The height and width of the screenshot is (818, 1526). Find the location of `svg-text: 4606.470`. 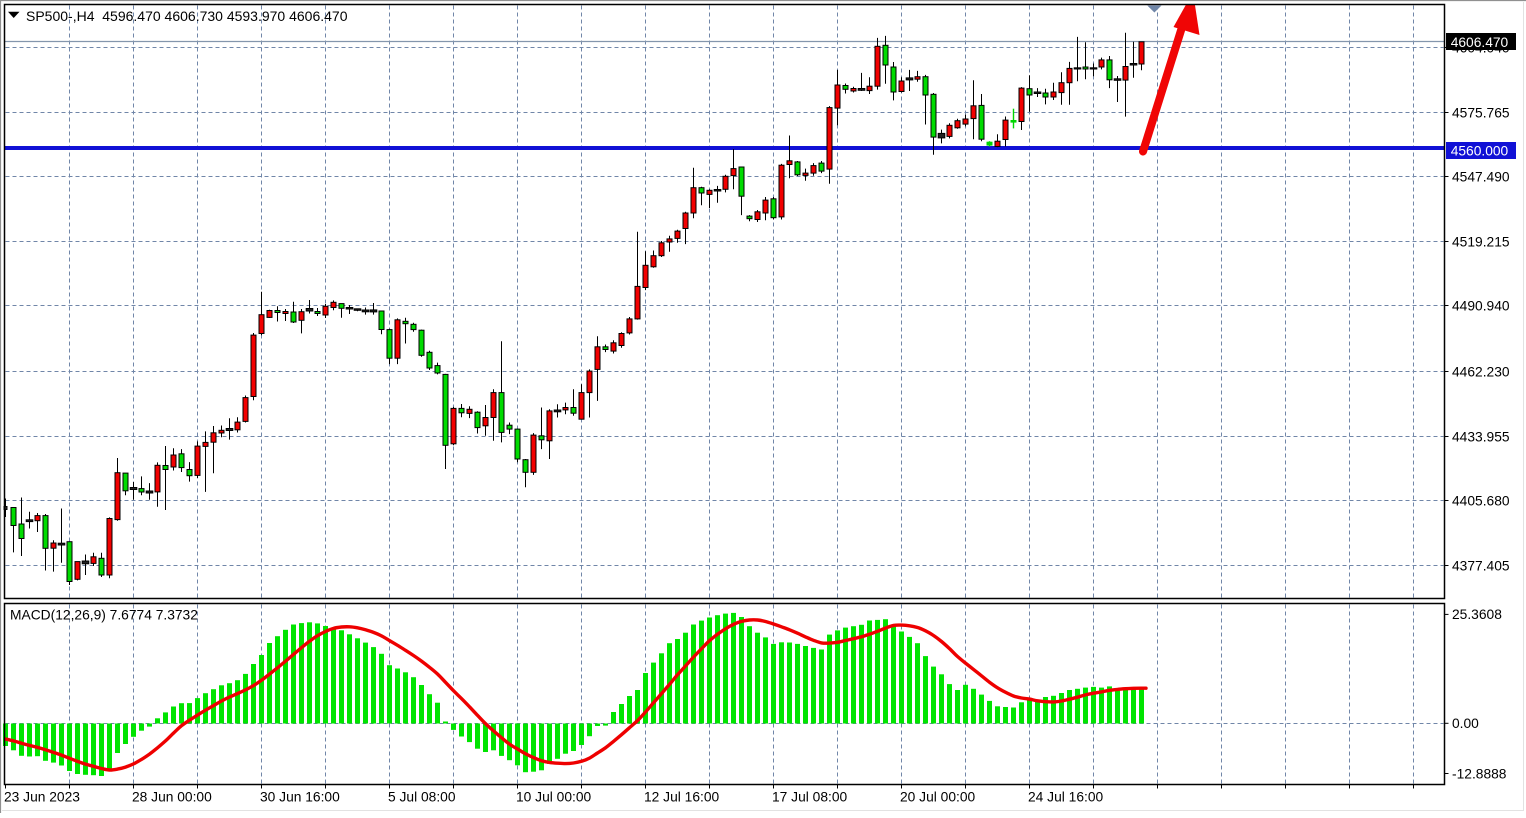

svg-text: 4606.470 is located at coordinates (1480, 42).